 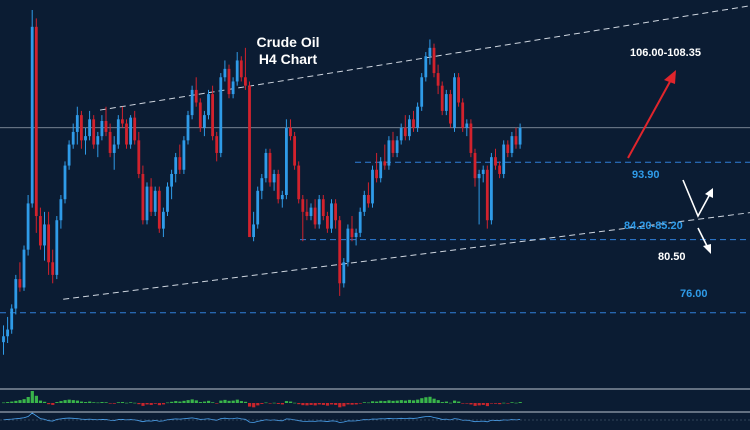 What do you see at coordinates (653, 226) in the screenshot?
I see `level-label-2: 84.20-85.20` at bounding box center [653, 226].